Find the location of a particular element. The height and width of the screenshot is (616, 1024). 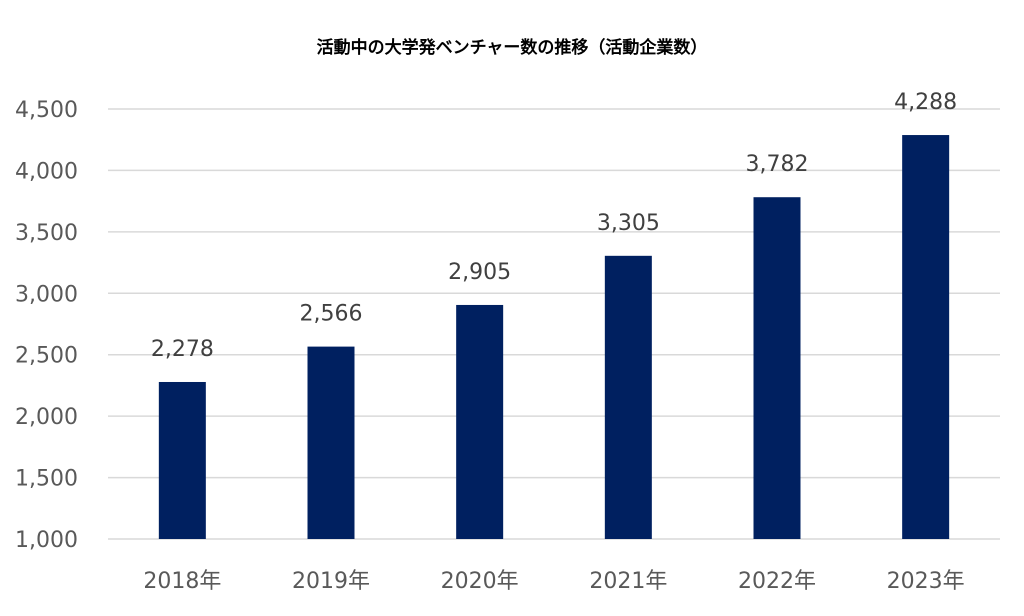

data-label: 2,278 is located at coordinates (182, 349).